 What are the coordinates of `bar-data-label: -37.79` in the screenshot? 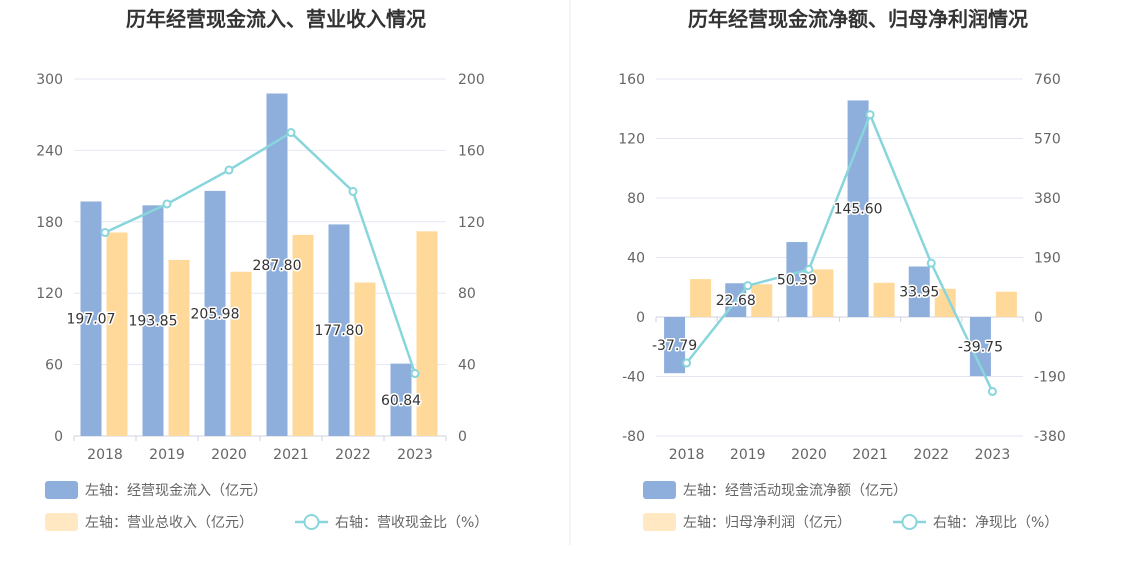 It's located at (674, 346).